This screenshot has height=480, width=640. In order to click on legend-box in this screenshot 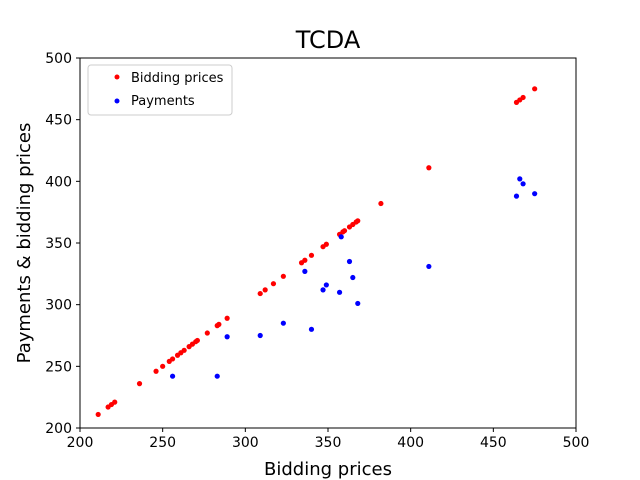, I will do `click(160, 90)`.